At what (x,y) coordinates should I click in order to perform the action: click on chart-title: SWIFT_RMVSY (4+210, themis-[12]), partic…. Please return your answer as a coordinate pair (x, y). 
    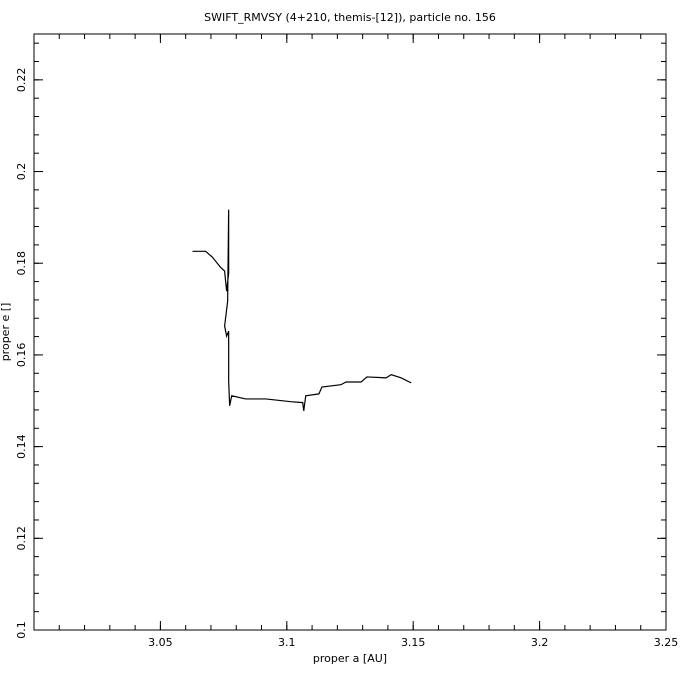
    Looking at the image, I should click on (350, 17).